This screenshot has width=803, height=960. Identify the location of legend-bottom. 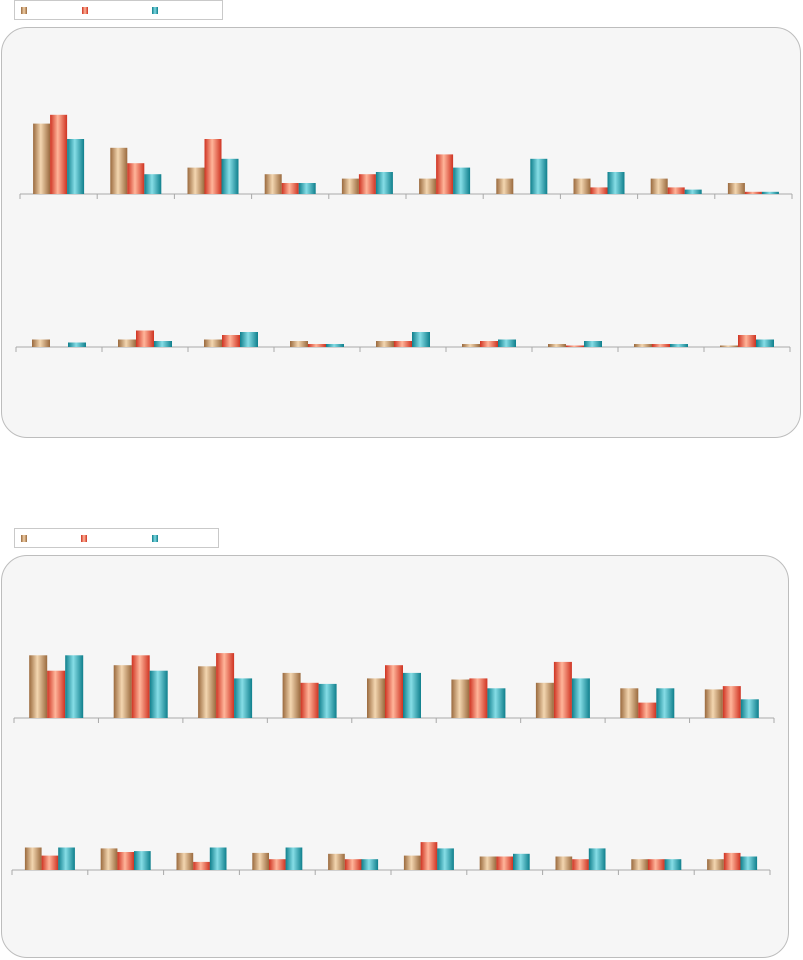
(116, 538).